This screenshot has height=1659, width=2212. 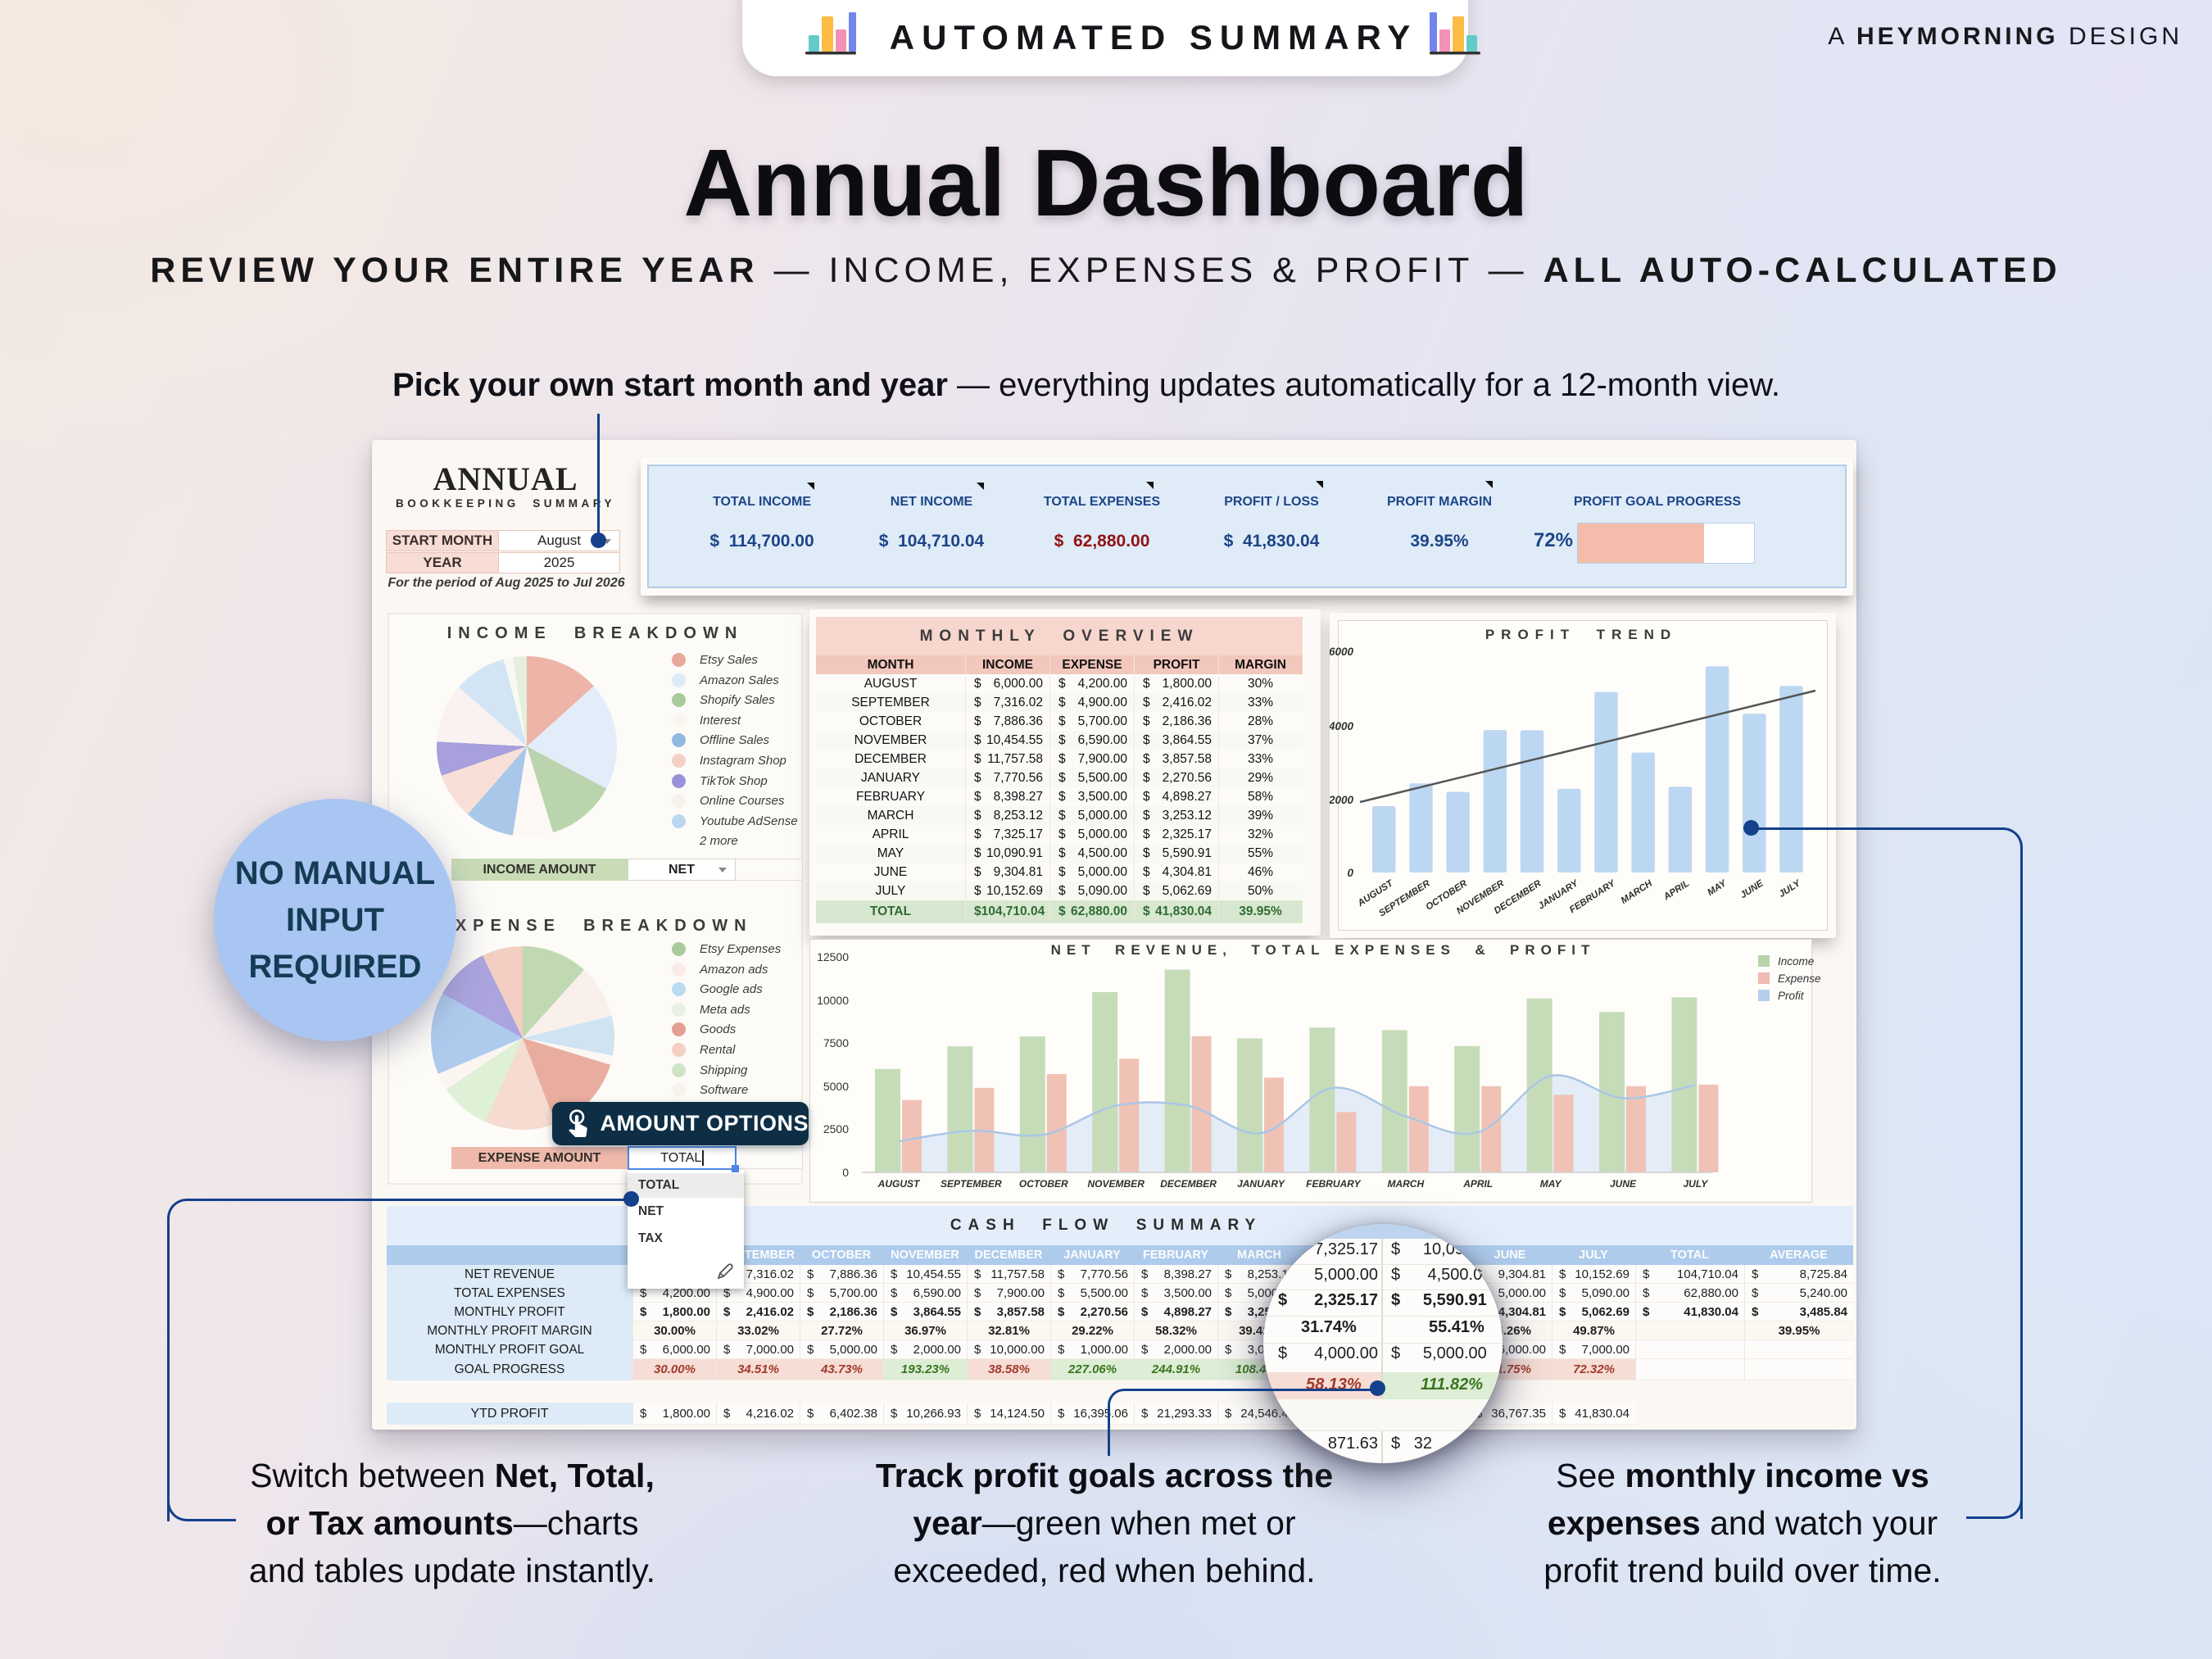 I want to click on svg-text: NOVEMBER, so click(x=1116, y=1184).